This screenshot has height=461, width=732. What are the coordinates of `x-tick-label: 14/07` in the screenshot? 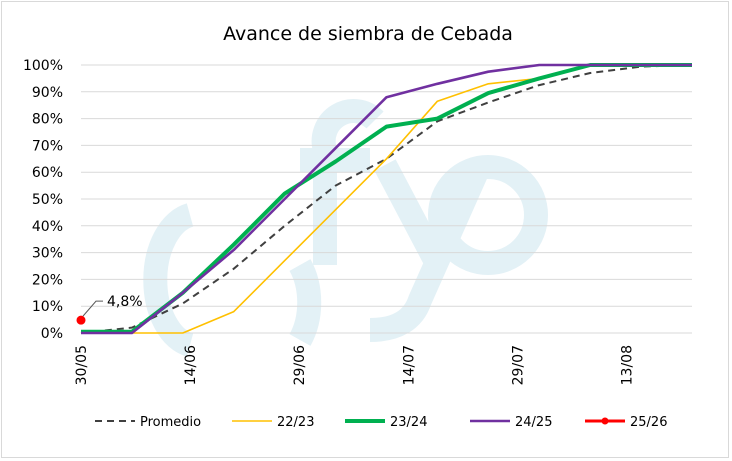 It's located at (409, 365).